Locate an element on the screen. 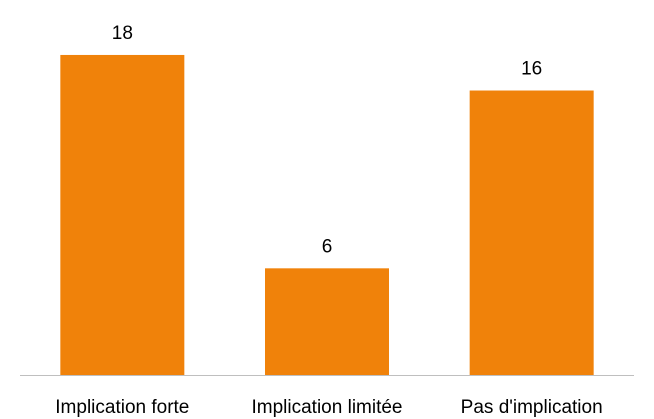 The height and width of the screenshot is (419, 654). x-tick-label: Pas d'implication is located at coordinates (532, 407).